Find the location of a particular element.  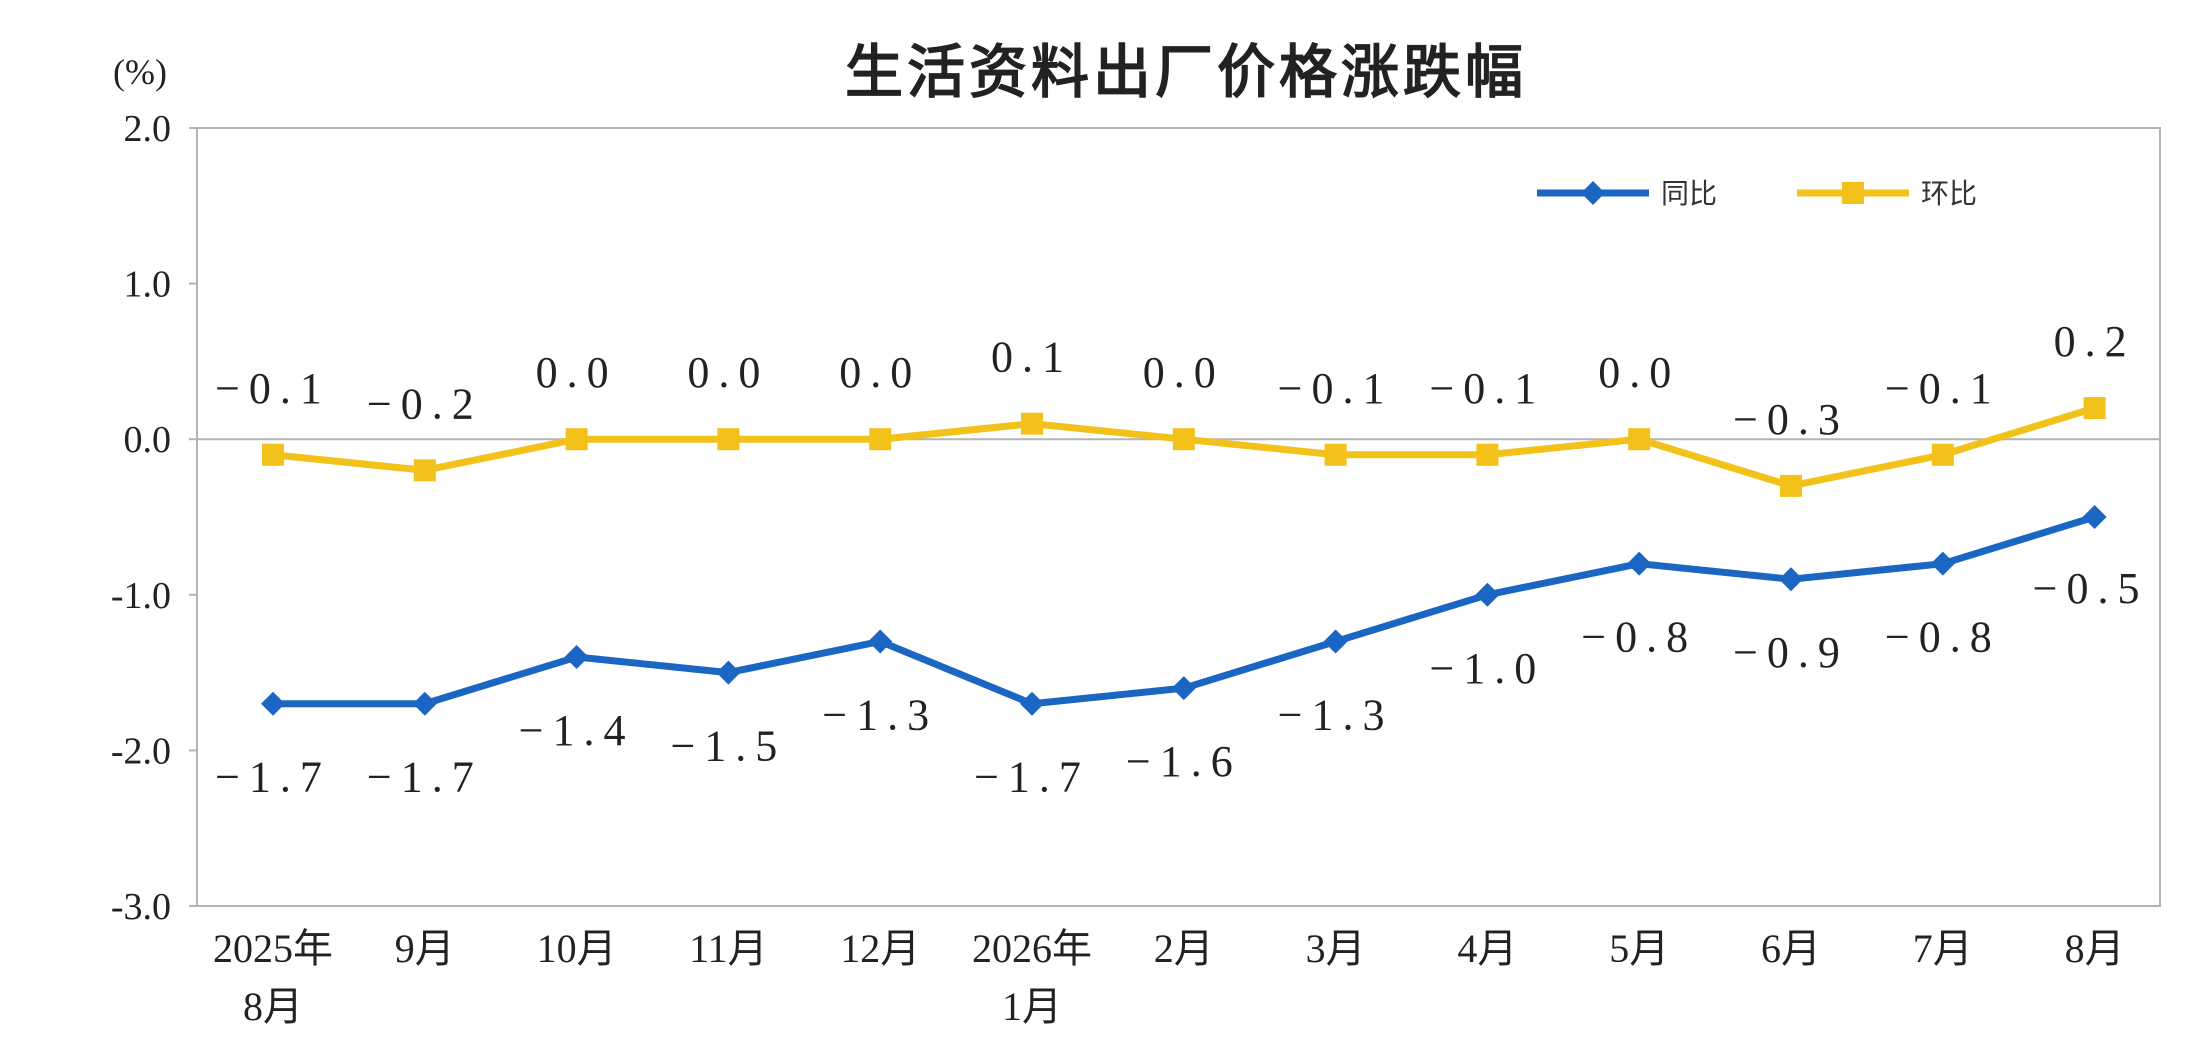

x-tick-label-line: 2月 is located at coordinates (1184, 948).